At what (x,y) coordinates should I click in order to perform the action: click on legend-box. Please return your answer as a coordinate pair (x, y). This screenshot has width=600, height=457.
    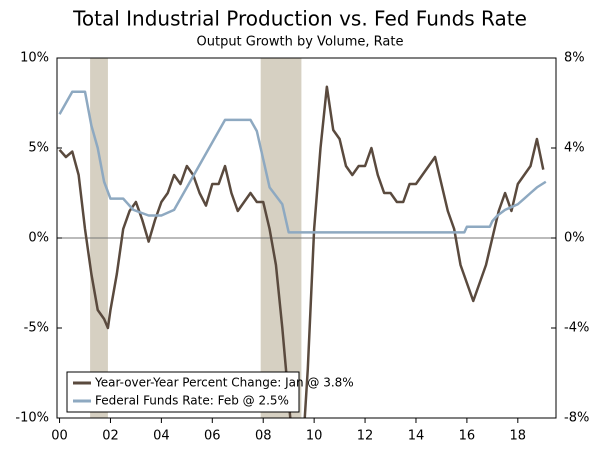
    Looking at the image, I should click on (183, 392).